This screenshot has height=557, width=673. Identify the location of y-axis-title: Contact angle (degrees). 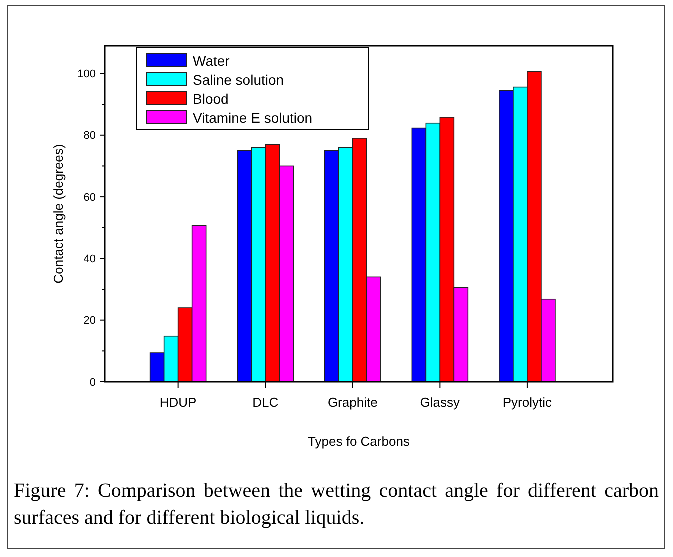
(58, 214).